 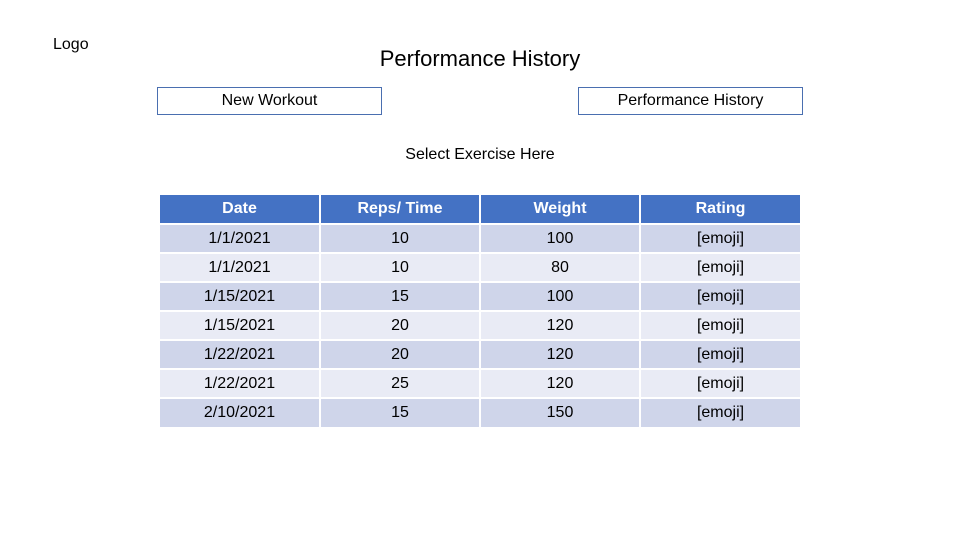 What do you see at coordinates (240, 412) in the screenshot?
I see `cell-date: 2/10/2021` at bounding box center [240, 412].